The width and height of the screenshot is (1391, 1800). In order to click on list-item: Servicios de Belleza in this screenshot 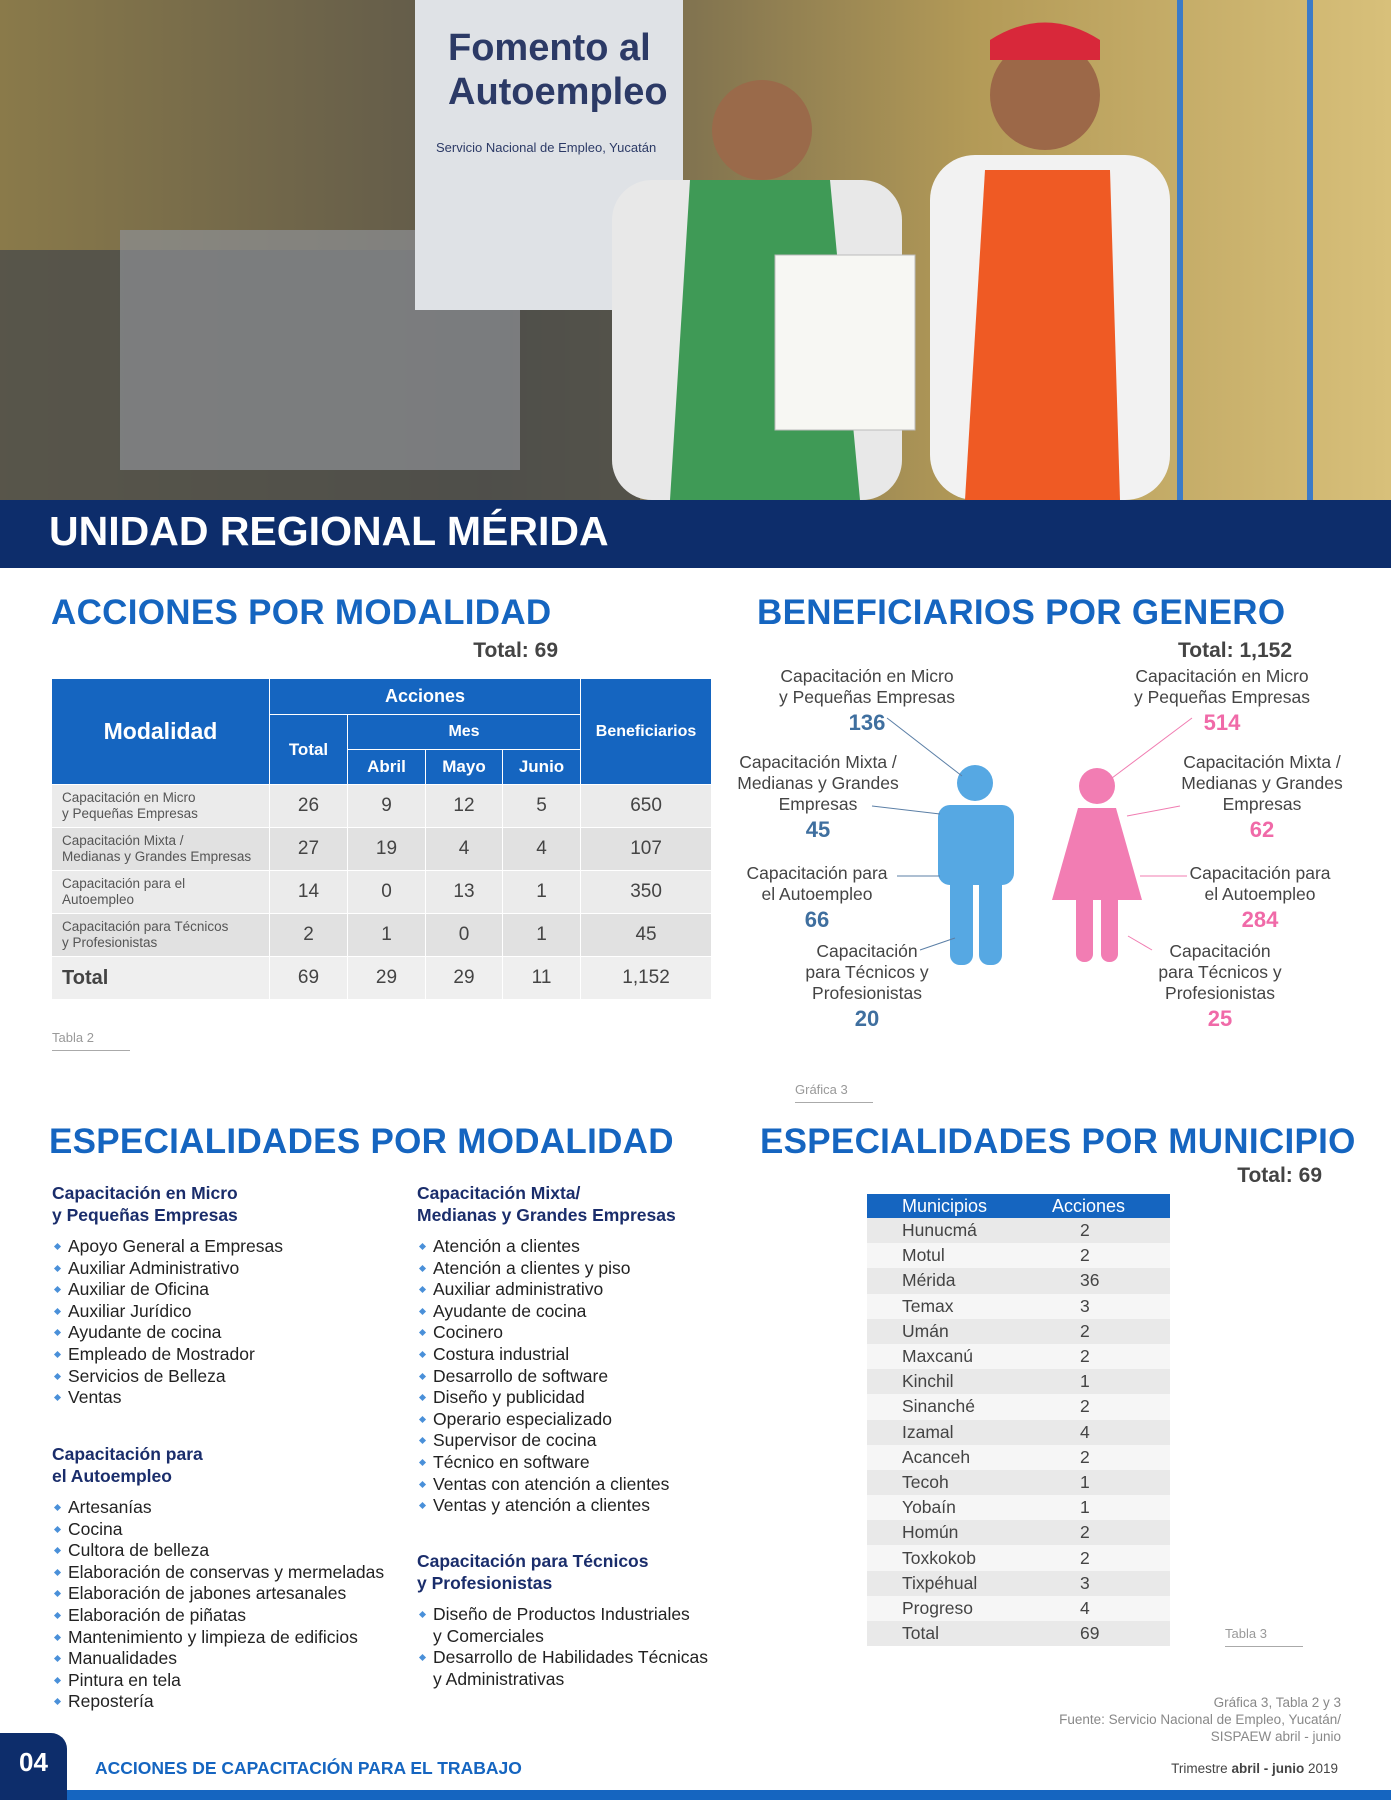, I will do `click(232, 1377)`.